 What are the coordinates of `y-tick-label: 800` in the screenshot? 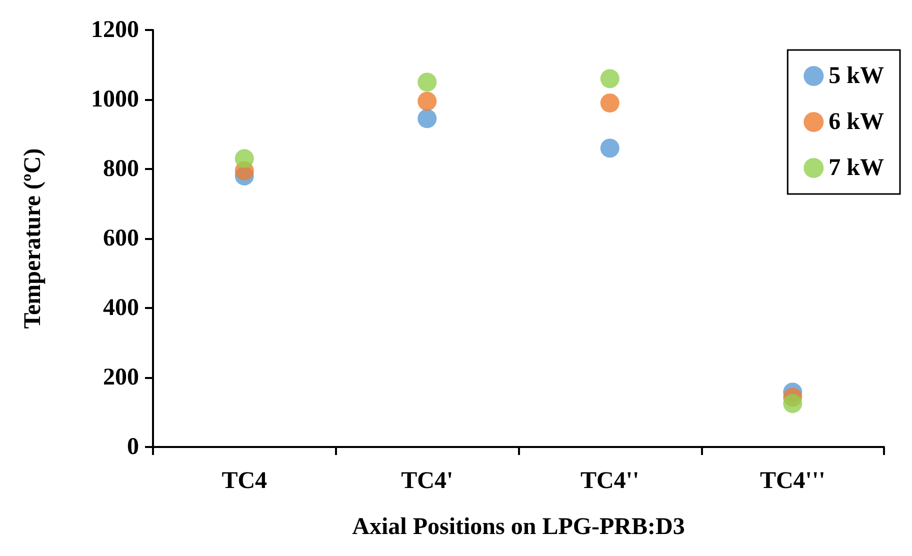 It's located at (121, 169).